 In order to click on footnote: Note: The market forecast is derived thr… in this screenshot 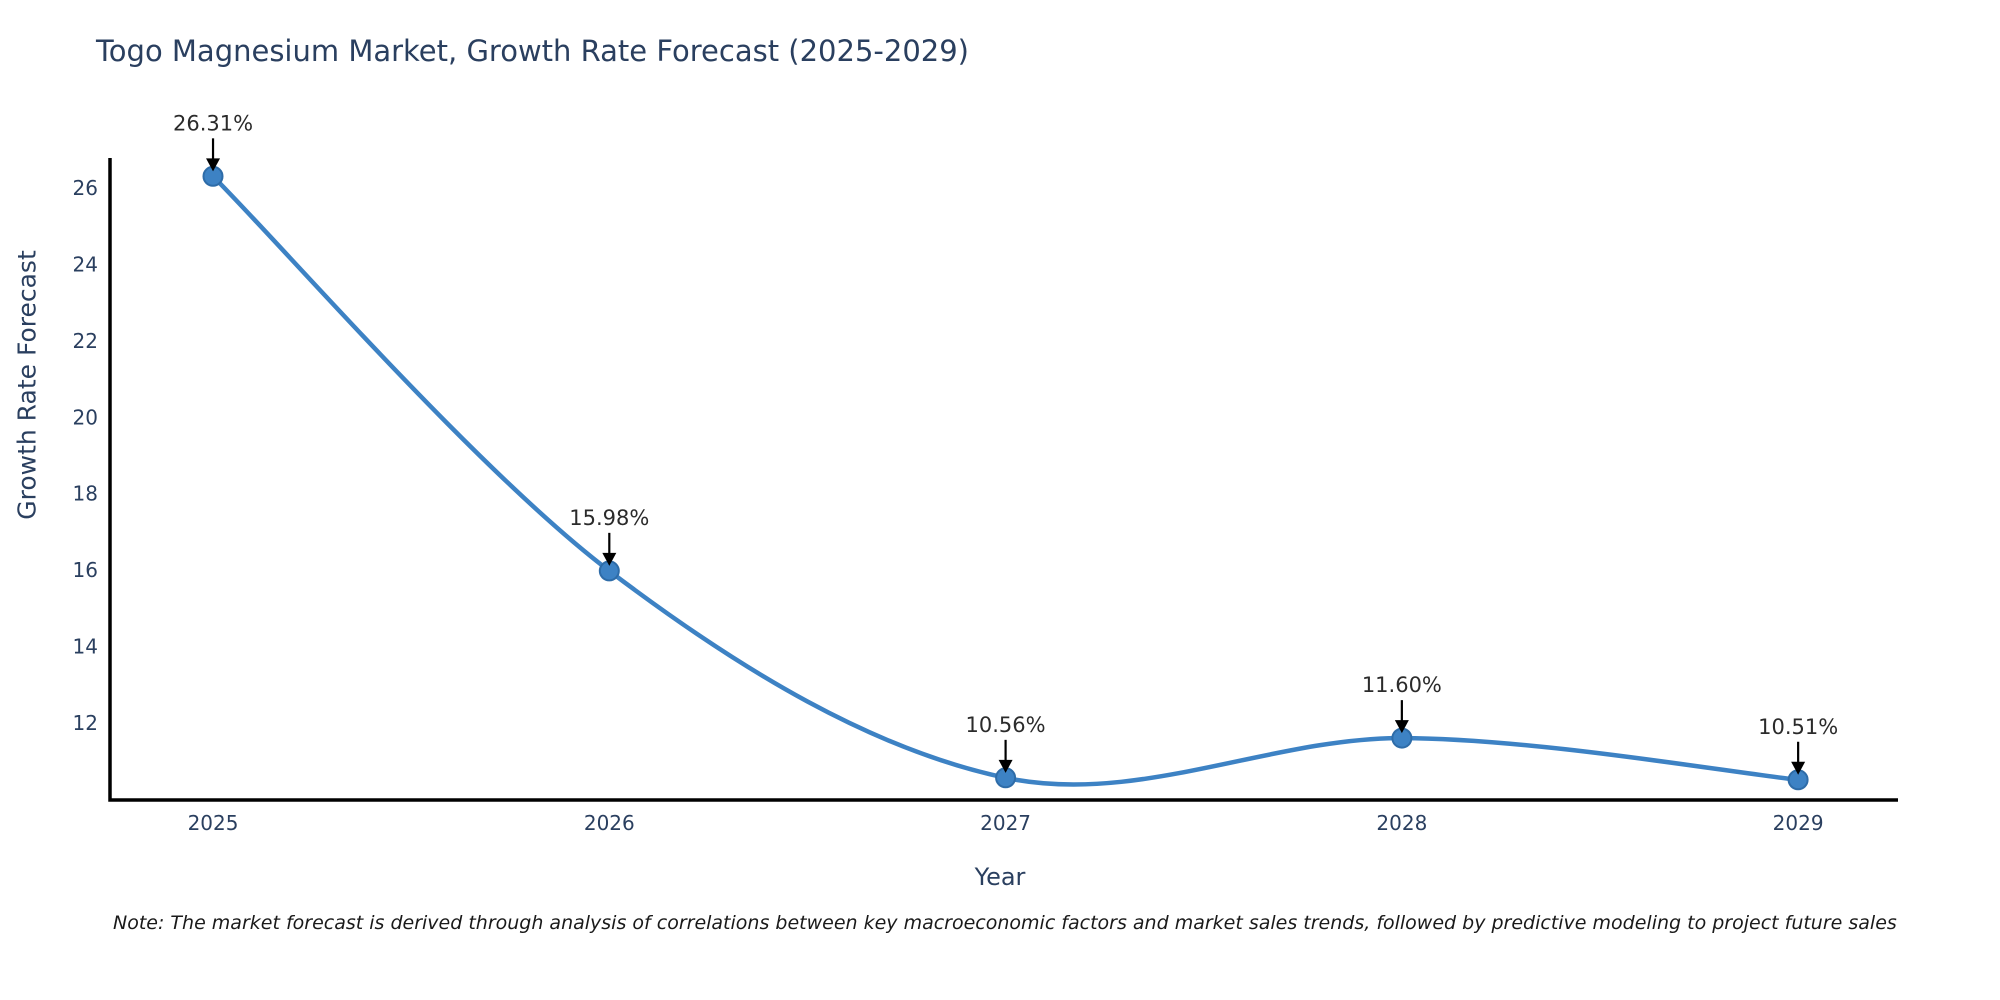, I will do `click(1005, 923)`.